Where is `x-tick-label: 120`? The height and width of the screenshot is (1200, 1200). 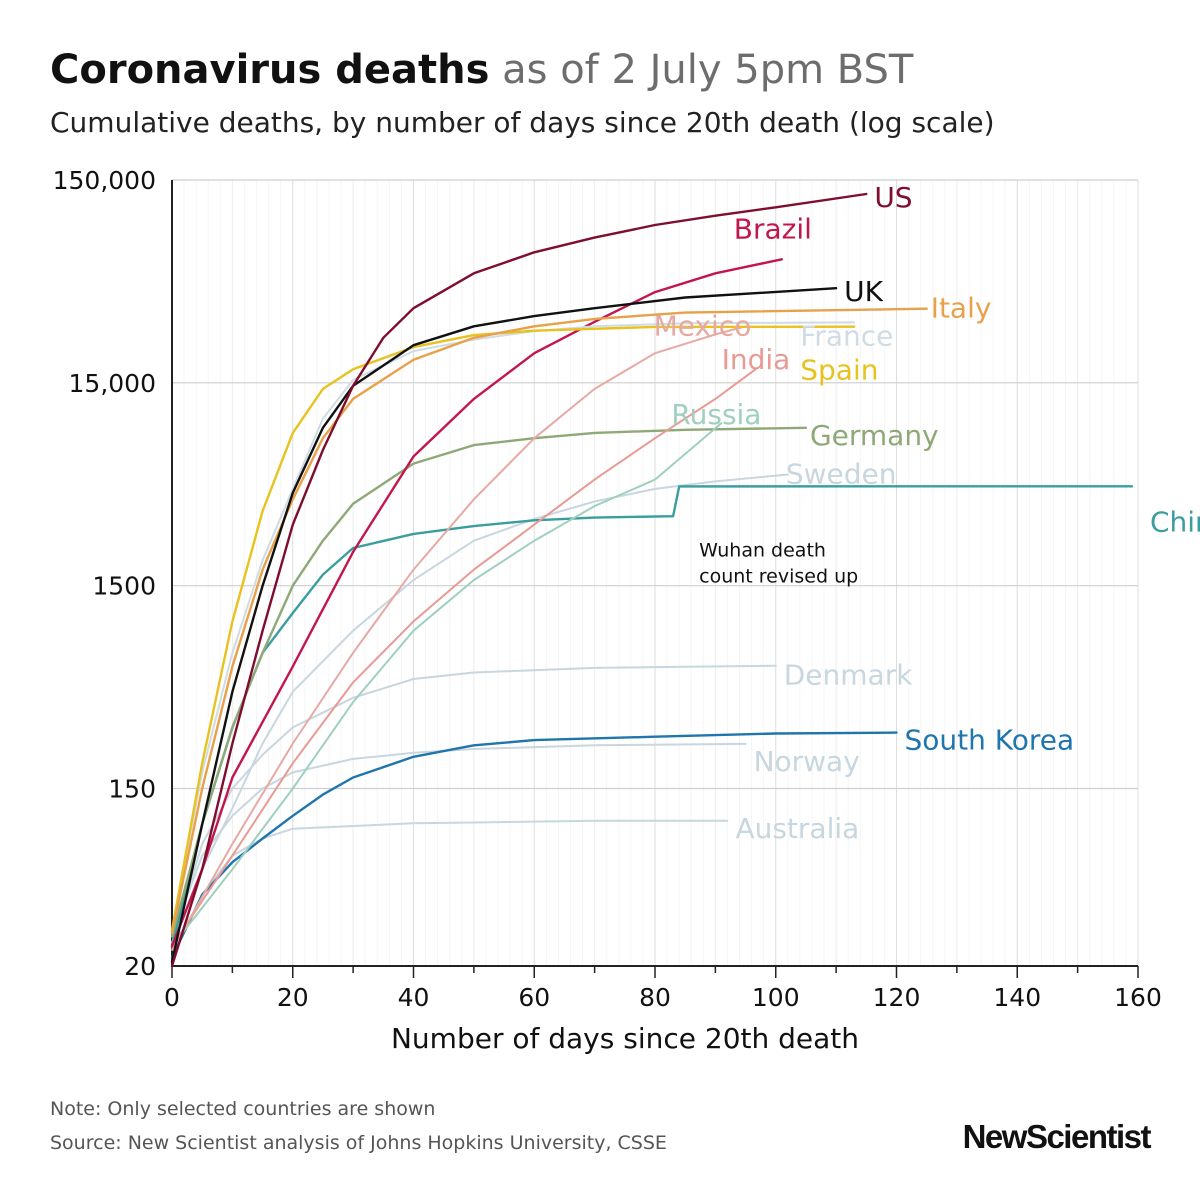 x-tick-label: 120 is located at coordinates (897, 997).